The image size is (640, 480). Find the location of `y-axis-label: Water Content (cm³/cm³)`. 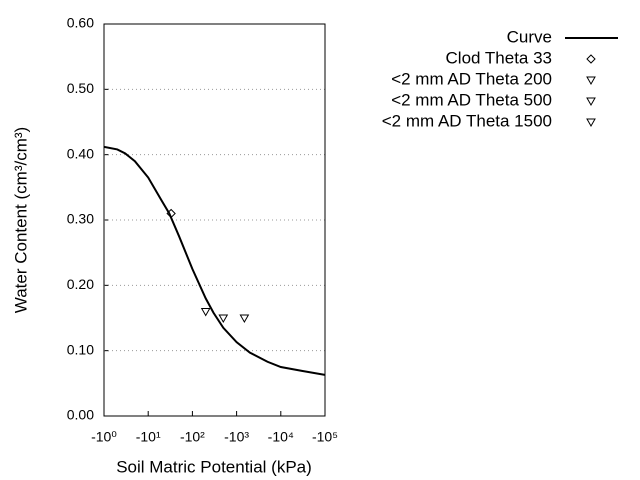

y-axis-label: Water Content (cm³/cm³) is located at coordinates (20, 220).